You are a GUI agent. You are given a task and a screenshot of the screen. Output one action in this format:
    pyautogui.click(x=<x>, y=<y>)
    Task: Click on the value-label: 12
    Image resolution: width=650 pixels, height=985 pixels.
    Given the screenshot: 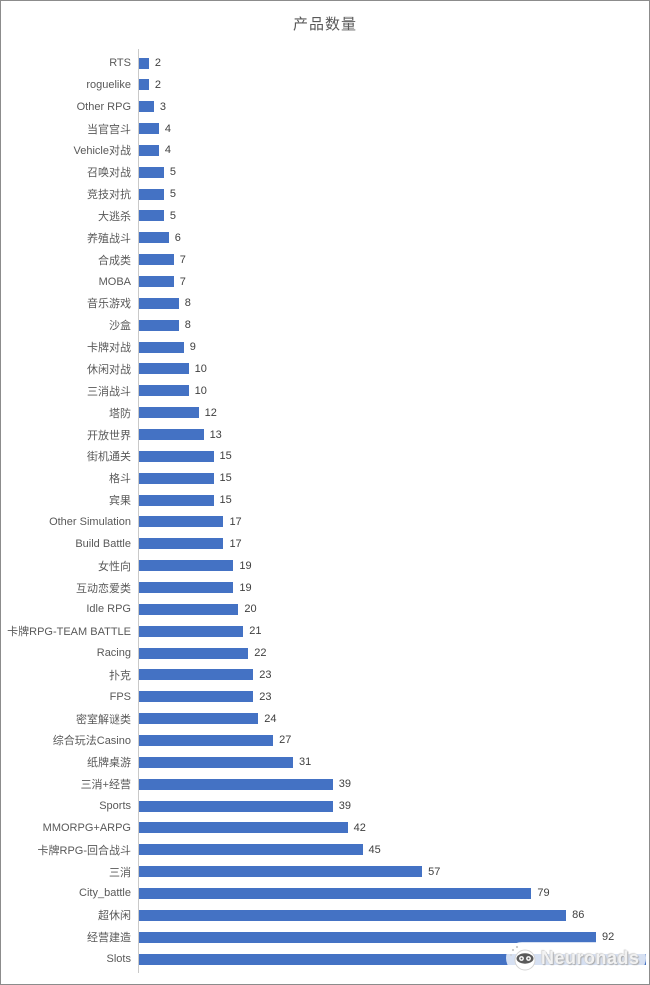 What is the action you would take?
    pyautogui.click(x=210, y=412)
    